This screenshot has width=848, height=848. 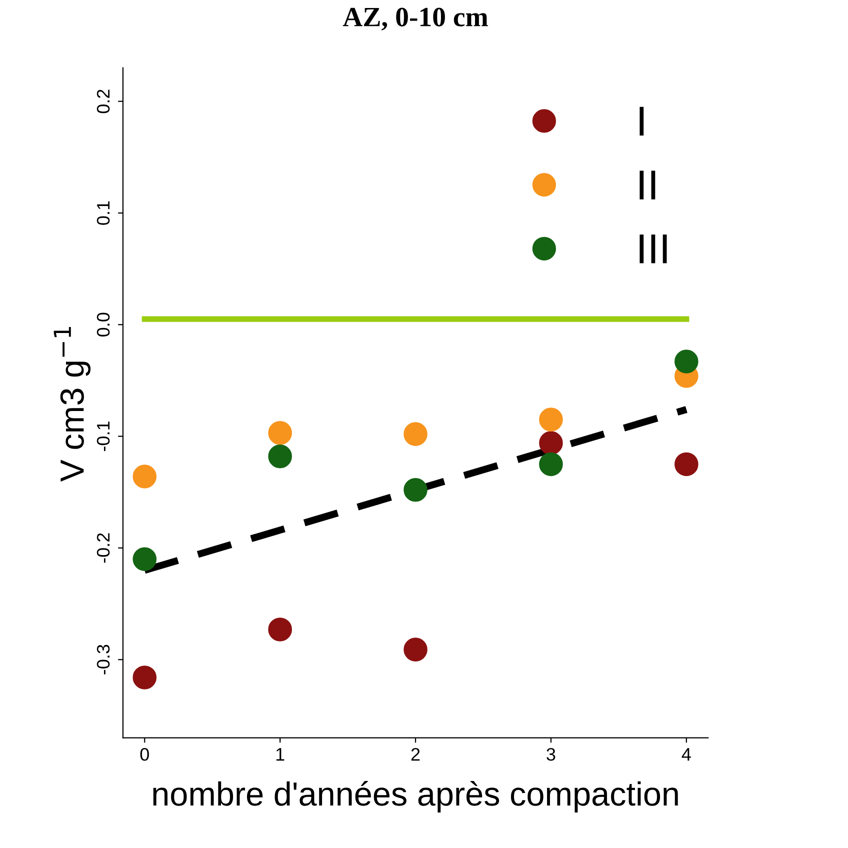 I want to click on legend-label: I, so click(x=642, y=121).